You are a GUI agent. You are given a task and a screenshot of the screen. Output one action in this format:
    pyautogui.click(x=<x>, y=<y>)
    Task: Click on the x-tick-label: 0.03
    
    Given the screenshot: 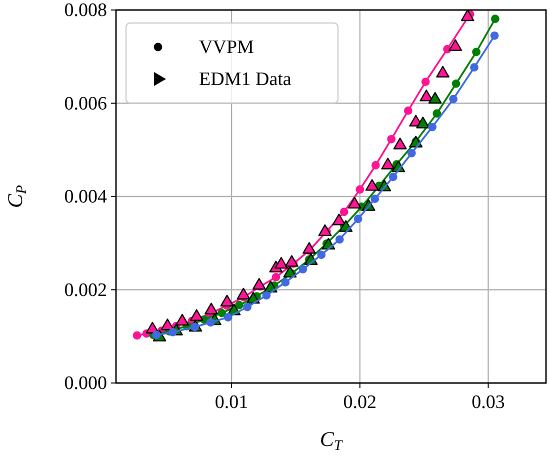 What is the action you would take?
    pyautogui.click(x=488, y=402)
    